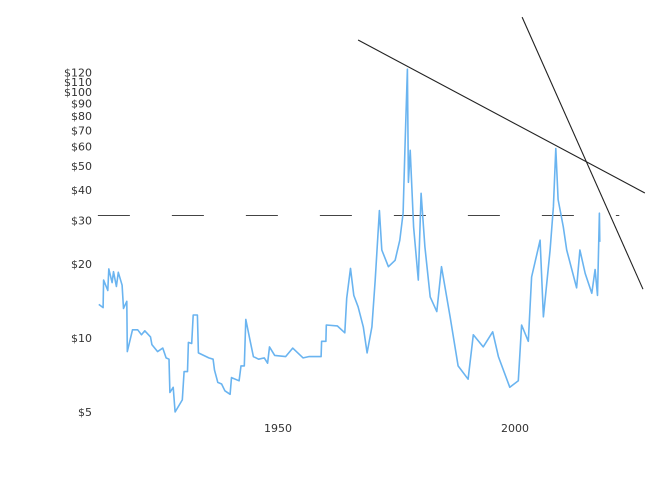  I want to click on y-tick-label: $30, so click(81, 221).